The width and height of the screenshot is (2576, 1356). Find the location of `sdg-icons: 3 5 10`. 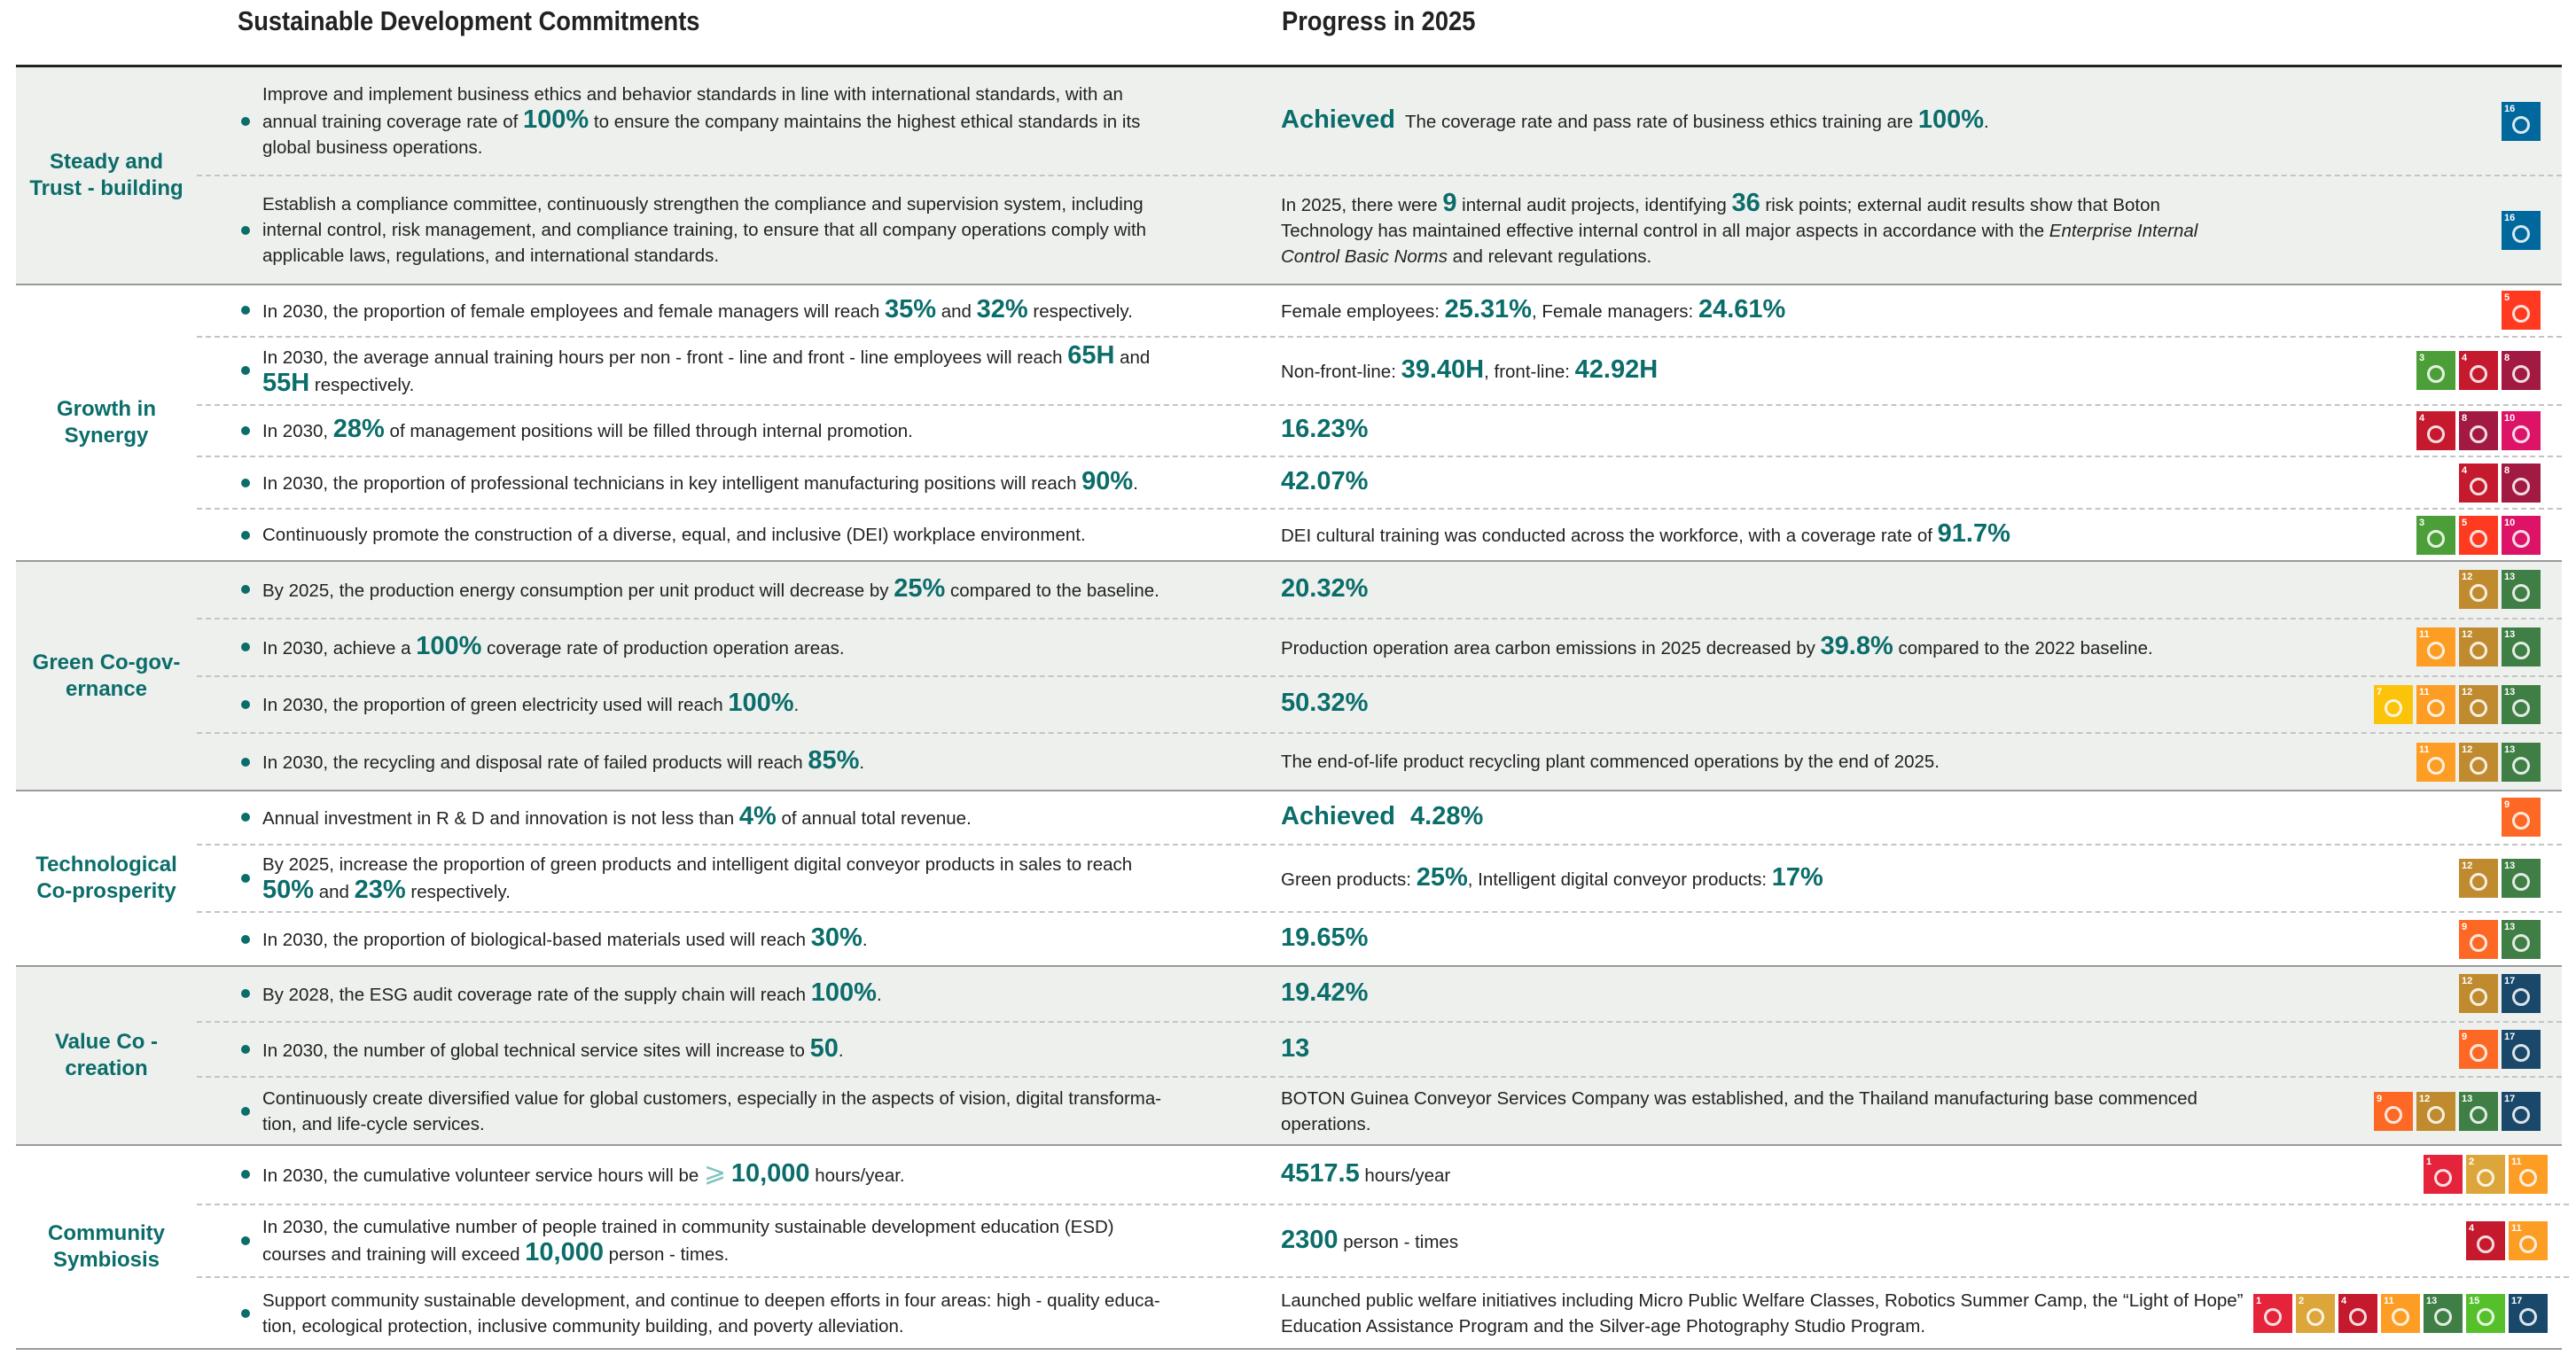

sdg-icons: 3 5 10 is located at coordinates (2407, 535).